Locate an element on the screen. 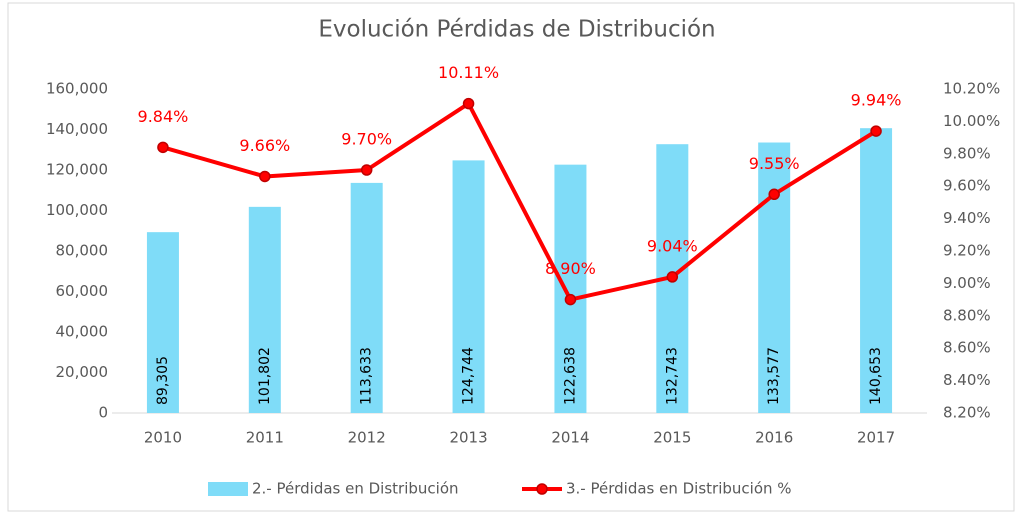  line-value-label: 9.66% is located at coordinates (264, 145).